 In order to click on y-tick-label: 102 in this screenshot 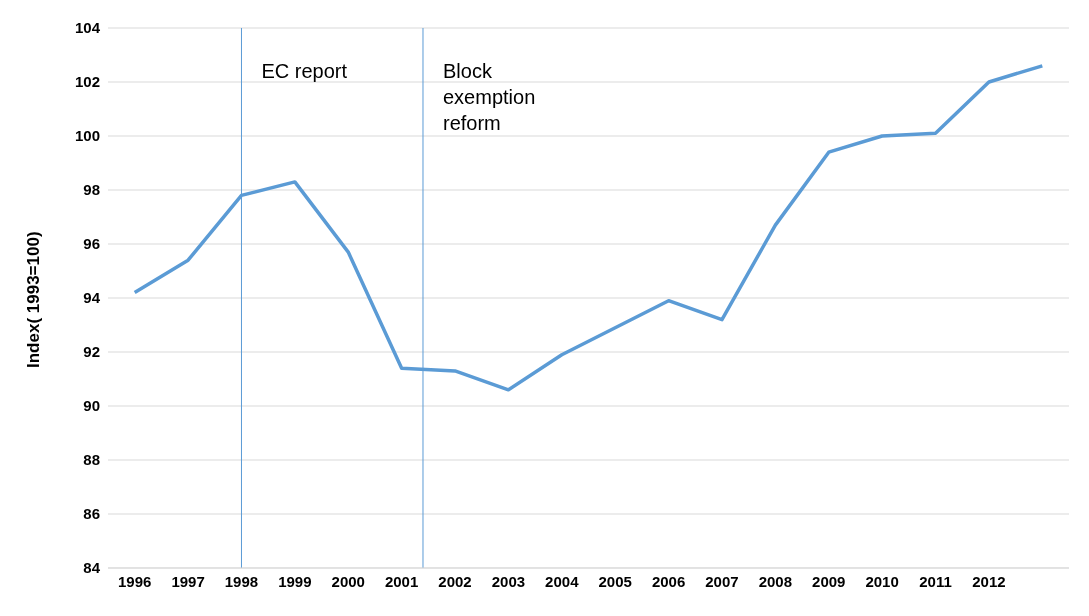, I will do `click(87, 82)`.